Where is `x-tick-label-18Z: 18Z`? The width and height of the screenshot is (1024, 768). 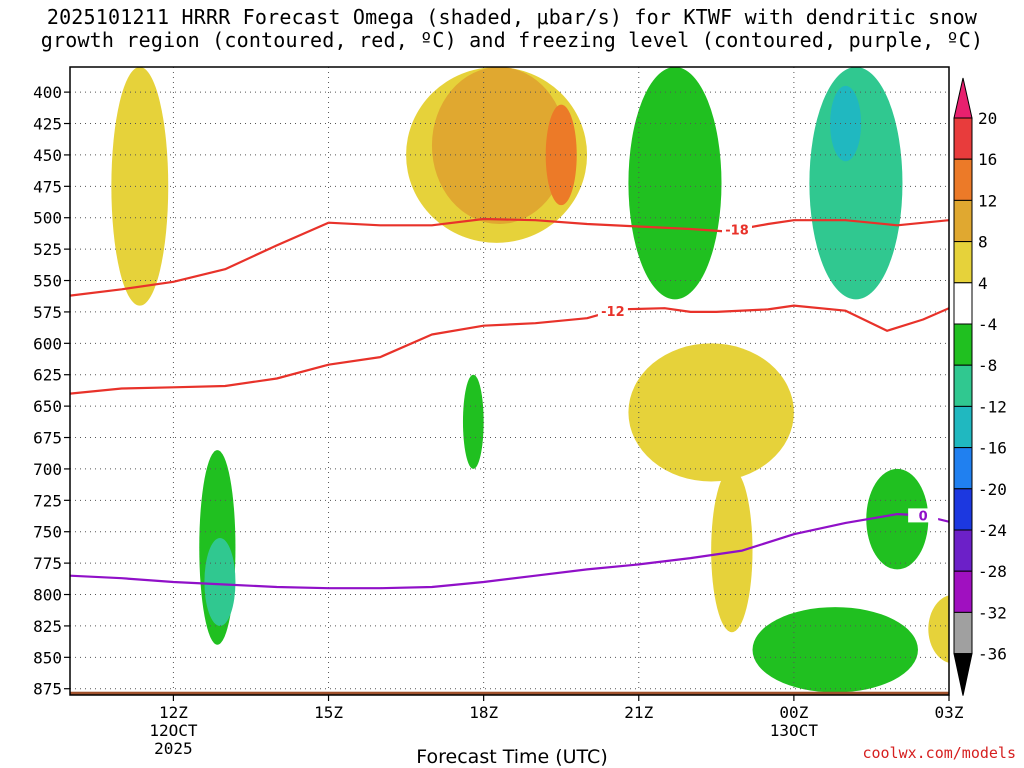
x-tick-label-18Z: 18Z is located at coordinates (483, 712).